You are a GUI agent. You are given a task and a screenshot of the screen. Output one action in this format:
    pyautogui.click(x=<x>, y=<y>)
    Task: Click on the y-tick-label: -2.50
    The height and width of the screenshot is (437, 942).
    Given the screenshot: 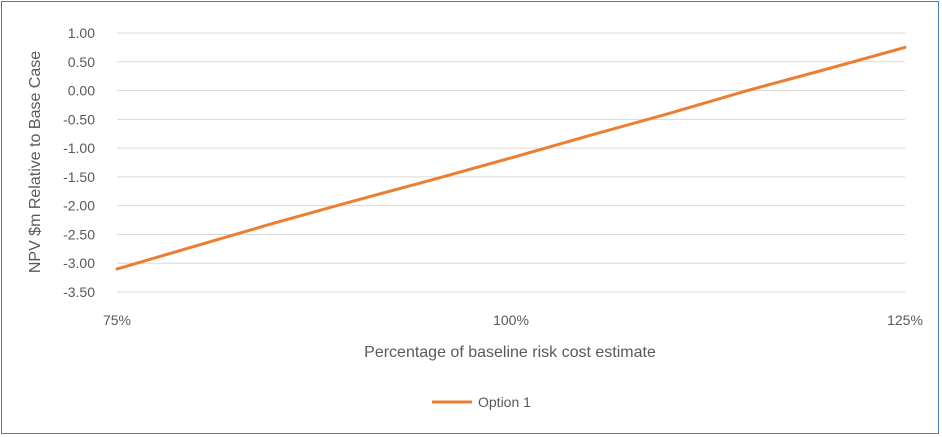 What is the action you would take?
    pyautogui.click(x=79, y=234)
    